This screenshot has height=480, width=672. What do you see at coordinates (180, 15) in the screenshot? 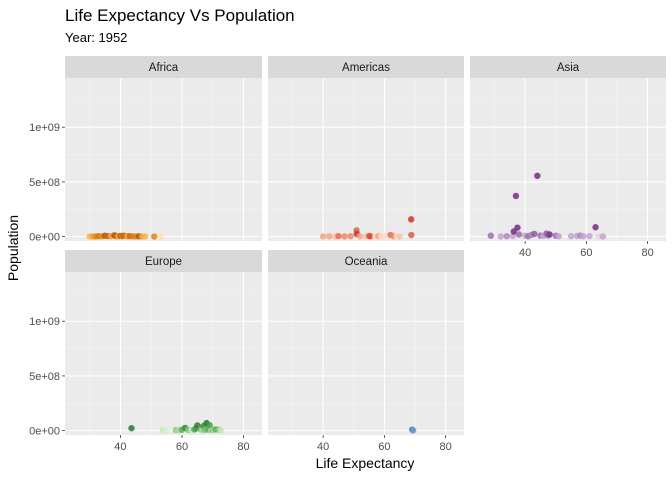
I see `chart-title: Life Expectancy Vs Population` at bounding box center [180, 15].